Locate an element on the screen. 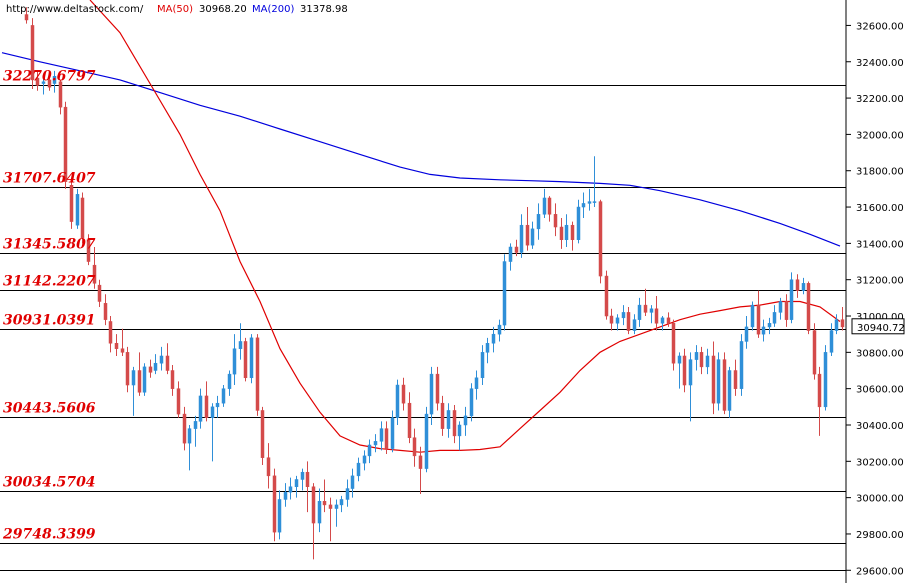 Image resolution: width=910 pixels, height=583 pixels. ytick-label: 31200.00 is located at coordinates (880, 281).